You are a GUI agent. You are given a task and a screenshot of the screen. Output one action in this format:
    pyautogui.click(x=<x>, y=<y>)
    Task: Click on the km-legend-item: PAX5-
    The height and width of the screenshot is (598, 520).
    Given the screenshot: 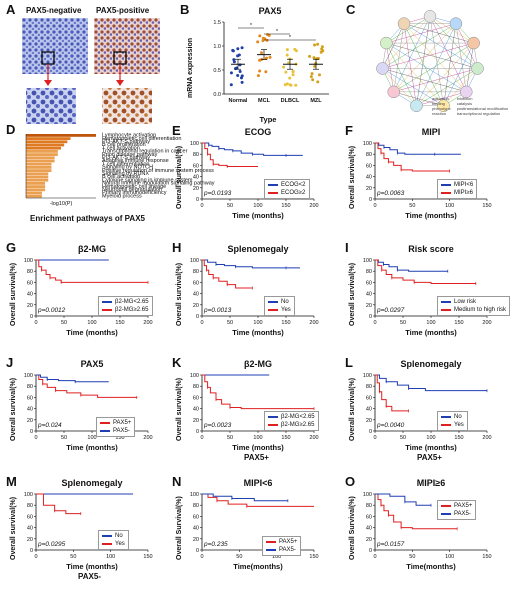 What is the action you would take?
    pyautogui.click(x=456, y=514)
    